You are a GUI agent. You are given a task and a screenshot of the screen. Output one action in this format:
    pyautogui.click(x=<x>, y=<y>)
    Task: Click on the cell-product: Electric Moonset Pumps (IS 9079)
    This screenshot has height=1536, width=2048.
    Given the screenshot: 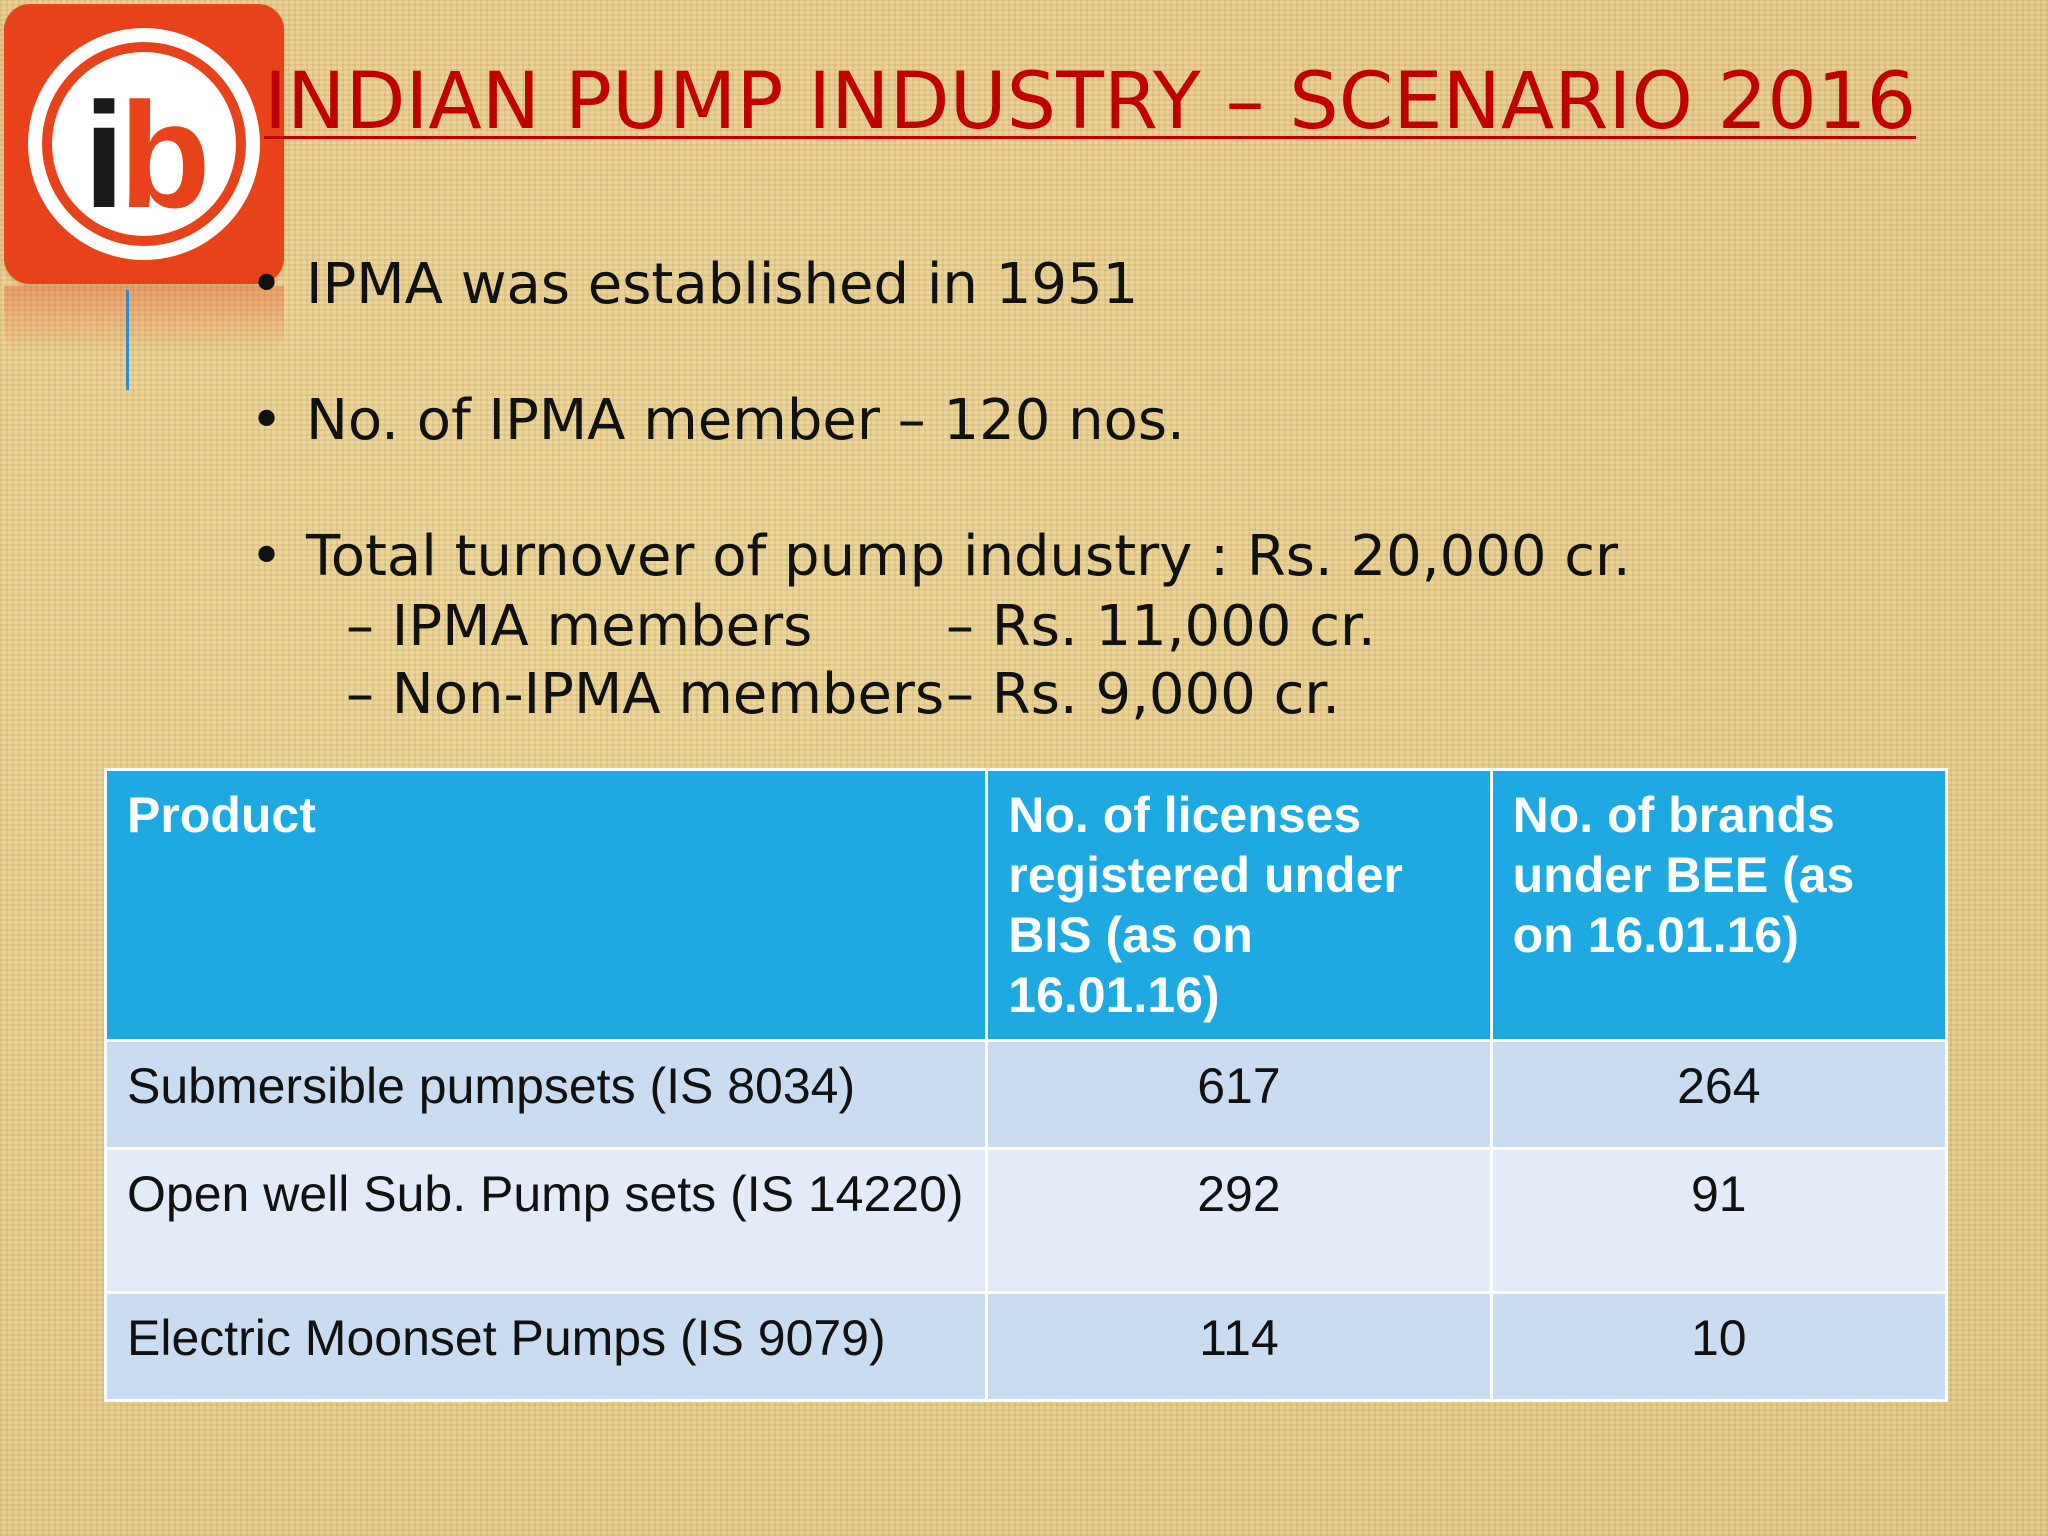 What is the action you would take?
    pyautogui.click(x=546, y=1346)
    